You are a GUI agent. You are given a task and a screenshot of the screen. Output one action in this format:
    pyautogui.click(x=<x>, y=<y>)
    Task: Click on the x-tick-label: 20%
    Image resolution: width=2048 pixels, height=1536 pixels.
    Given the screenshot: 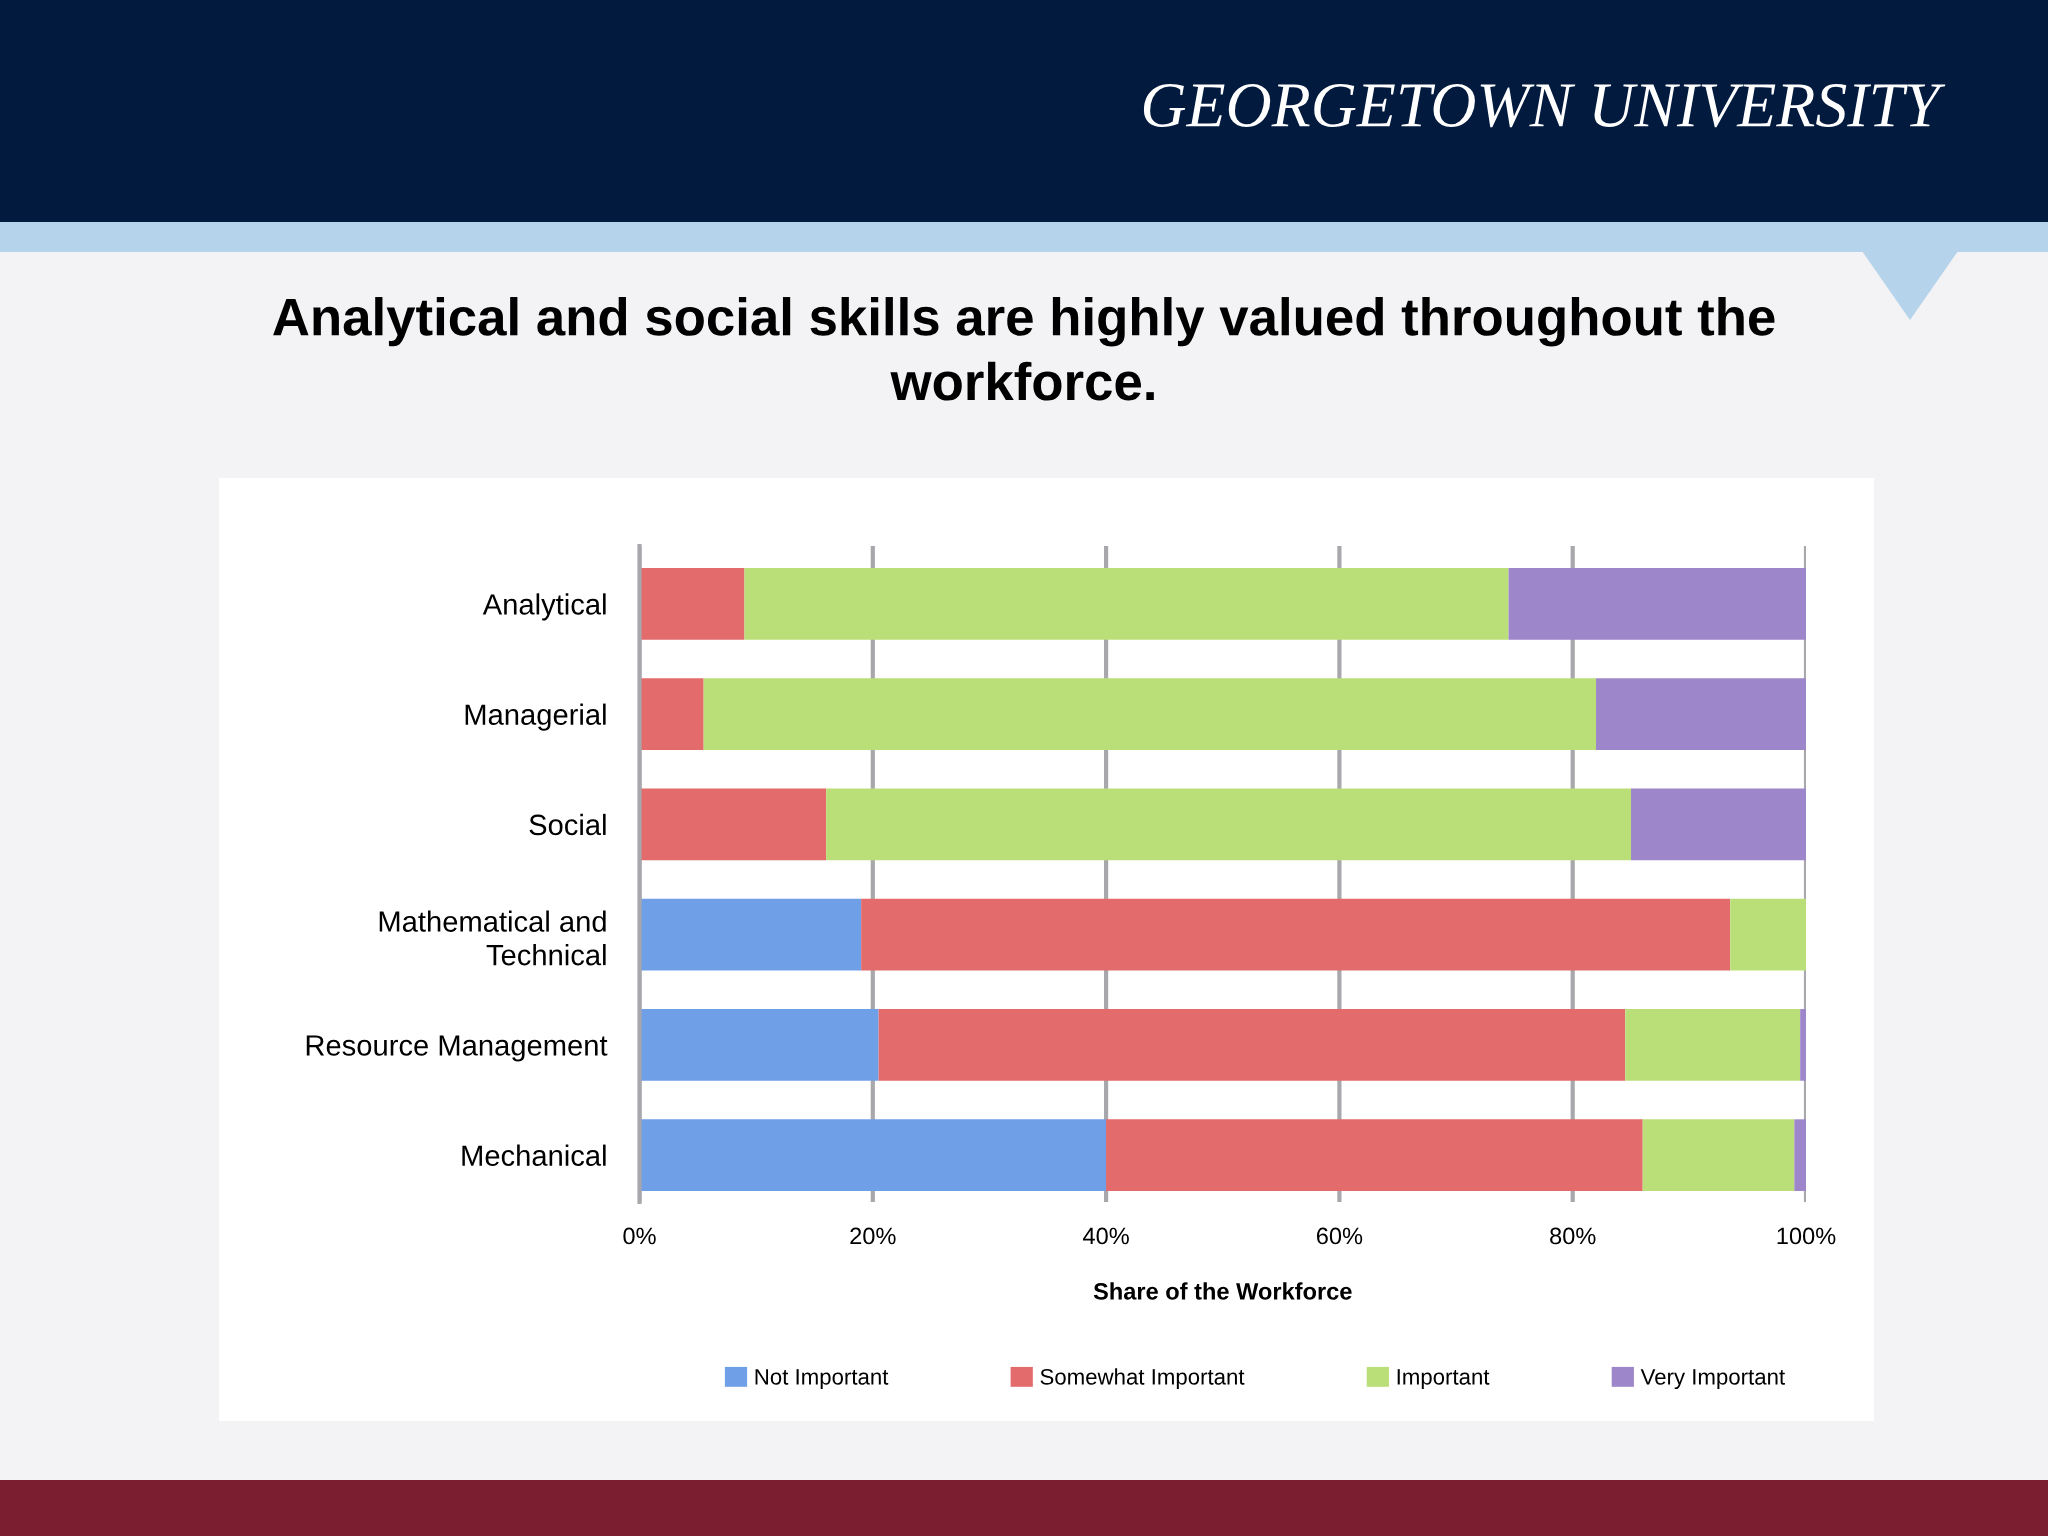 What is the action you would take?
    pyautogui.click(x=873, y=1236)
    